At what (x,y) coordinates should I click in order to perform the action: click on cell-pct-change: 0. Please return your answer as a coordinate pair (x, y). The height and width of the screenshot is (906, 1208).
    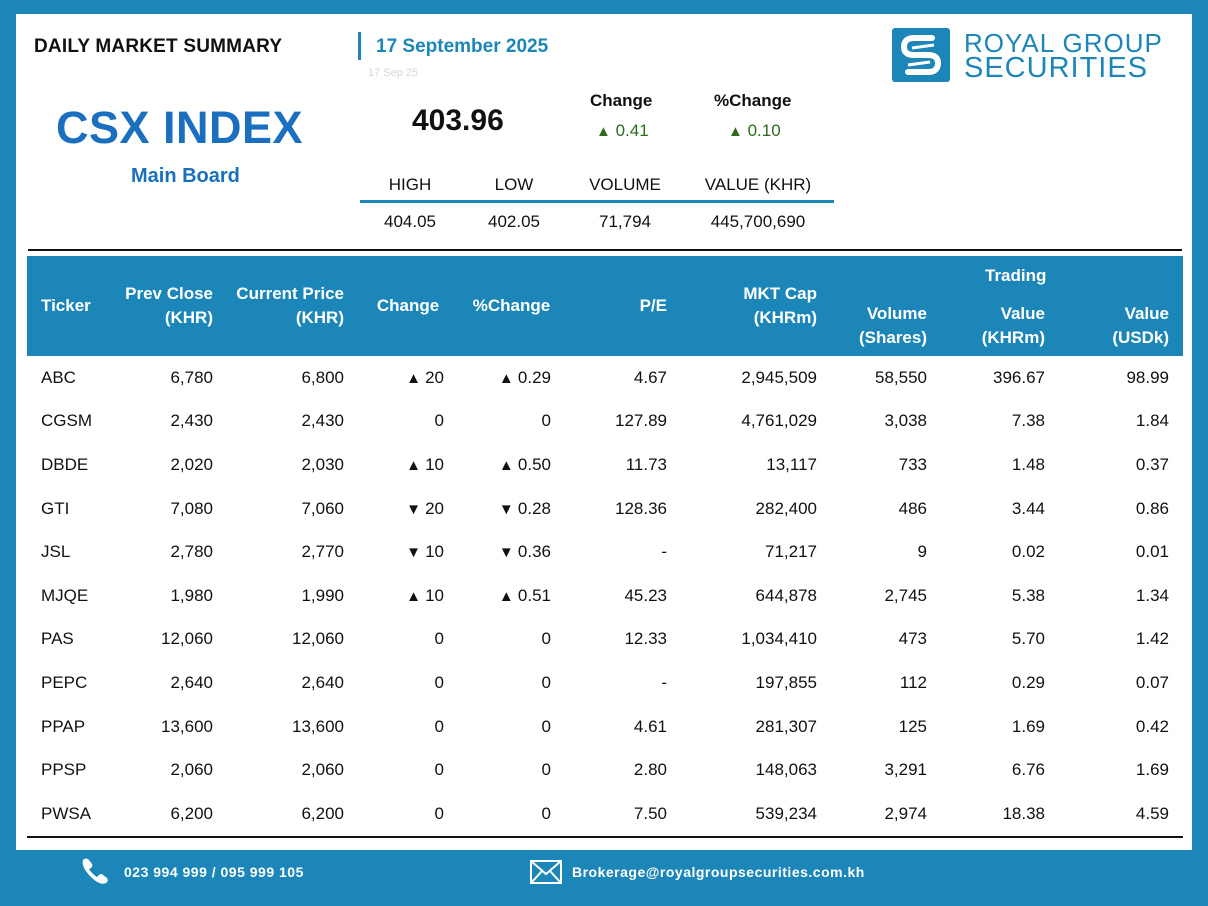
    Looking at the image, I should click on (546, 682).